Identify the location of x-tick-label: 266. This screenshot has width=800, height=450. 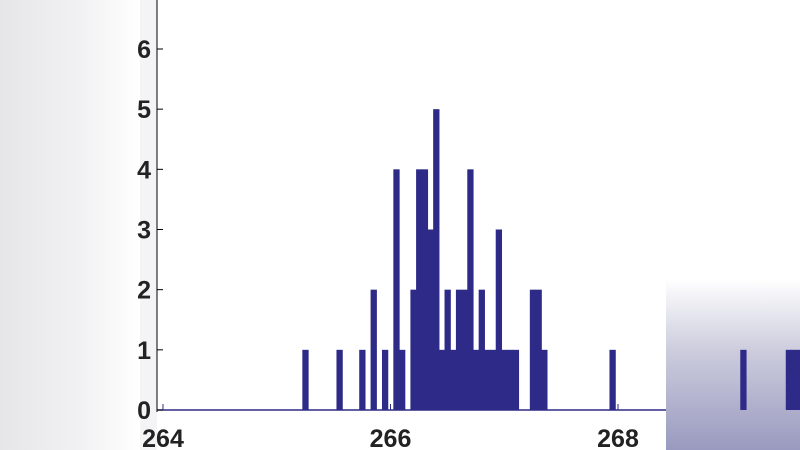
(391, 437).